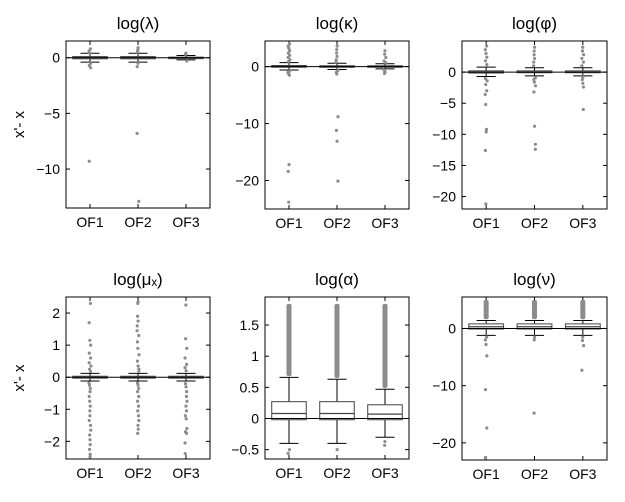 This screenshot has width=625, height=502. I want to click on subplot-title: log(α), so click(337, 279).